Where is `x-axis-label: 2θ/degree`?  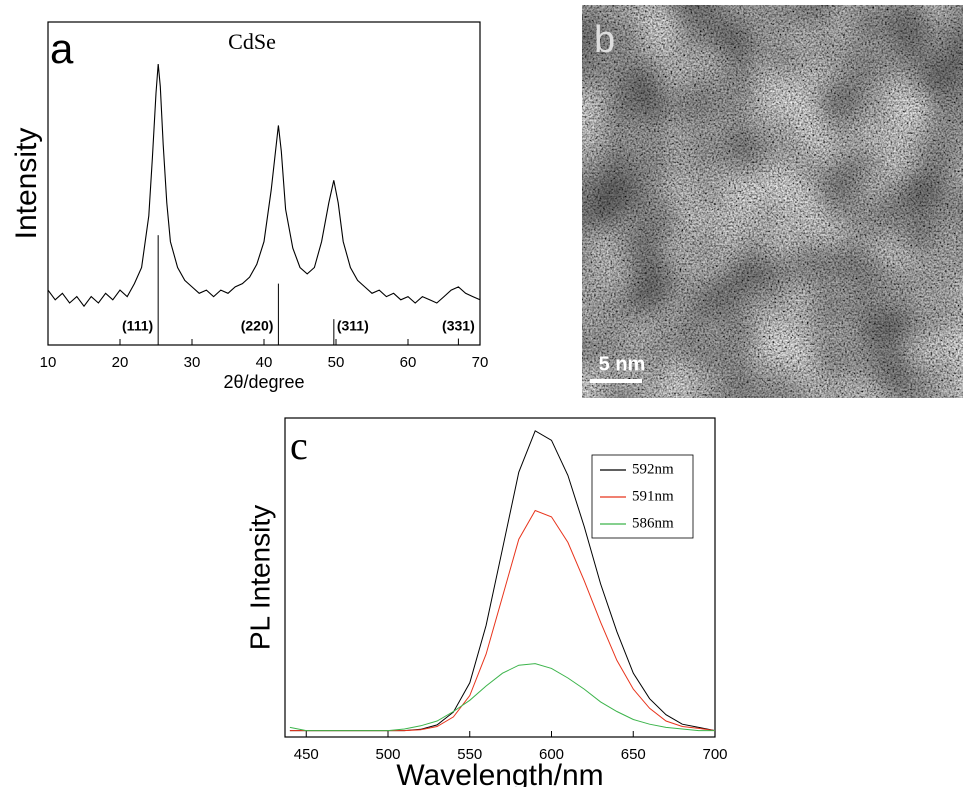
x-axis-label: 2θ/degree is located at coordinates (263, 382).